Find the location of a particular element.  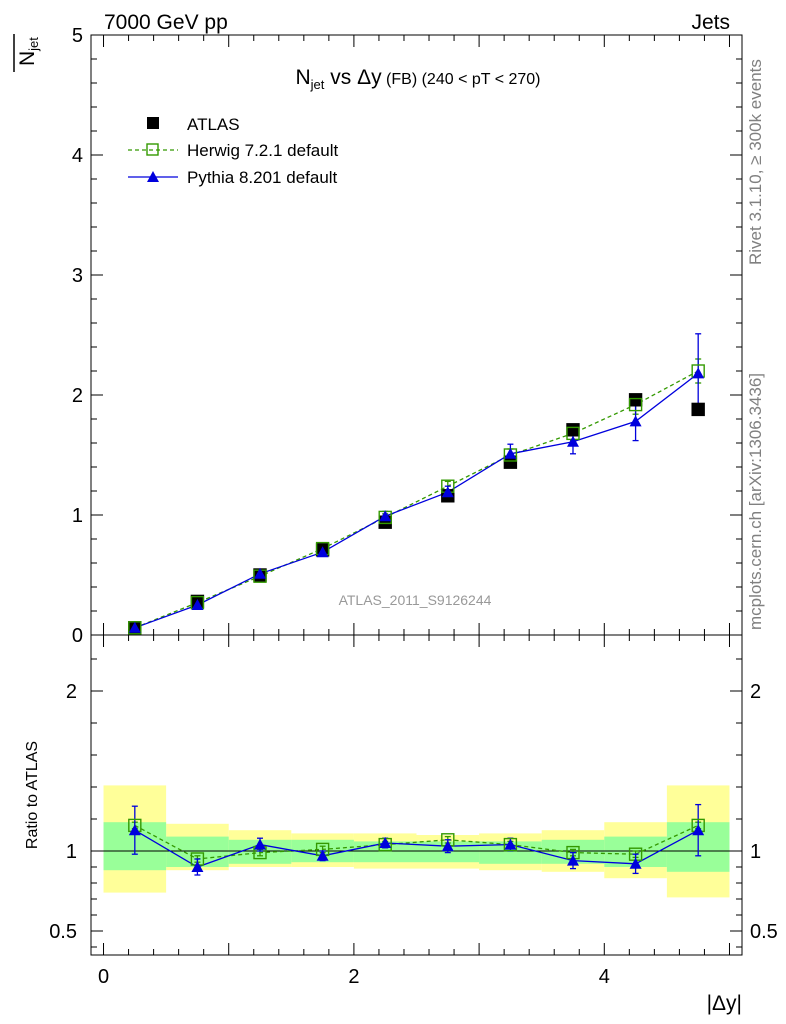

ratio-herwig-line is located at coordinates (416, 842).